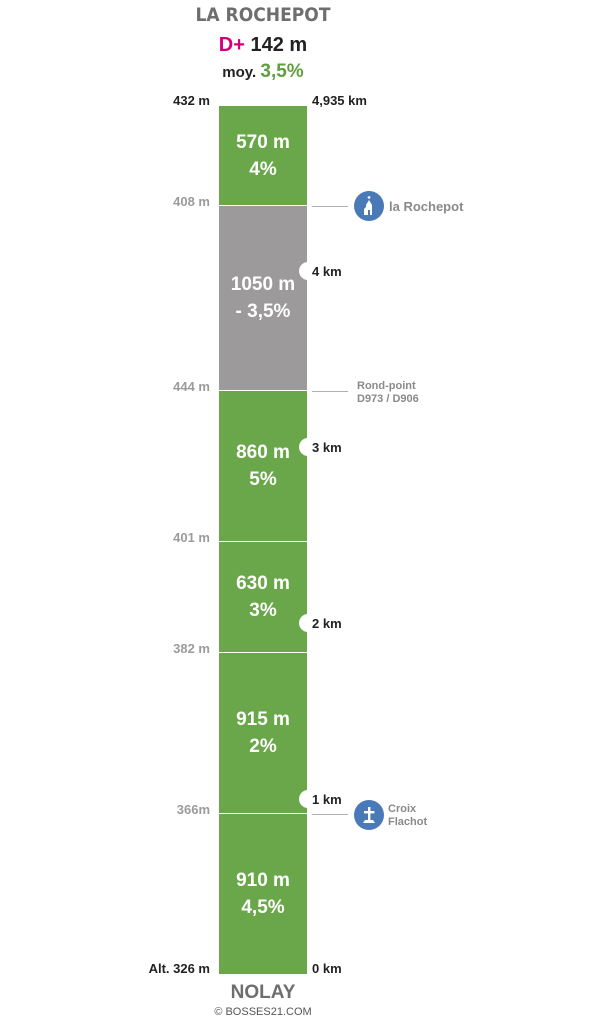  Describe the element at coordinates (369, 815) in the screenshot. I see `cross-icon` at that location.